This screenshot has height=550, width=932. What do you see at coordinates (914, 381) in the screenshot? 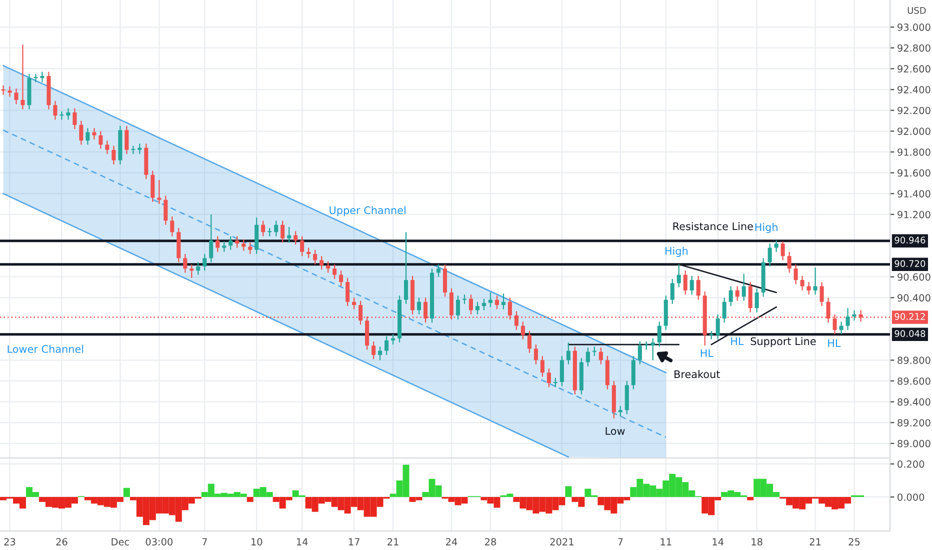
I see `y-tick-label: 89.600` at bounding box center [914, 381].